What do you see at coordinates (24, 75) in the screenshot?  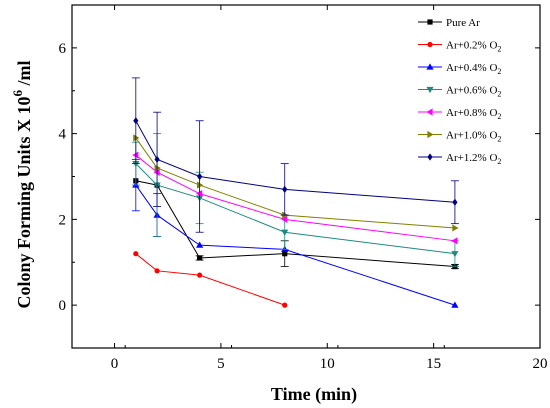 I see `y-axis-title-suffix: /ml` at bounding box center [24, 75].